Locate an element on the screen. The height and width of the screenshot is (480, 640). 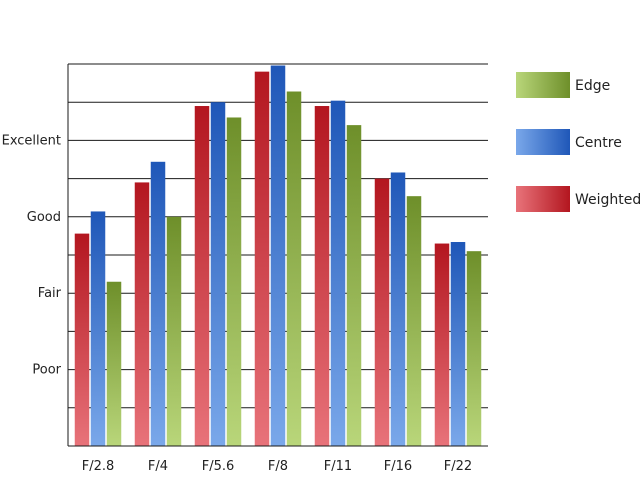
legend: Edge Centre Weighted is located at coordinates (578, 142).